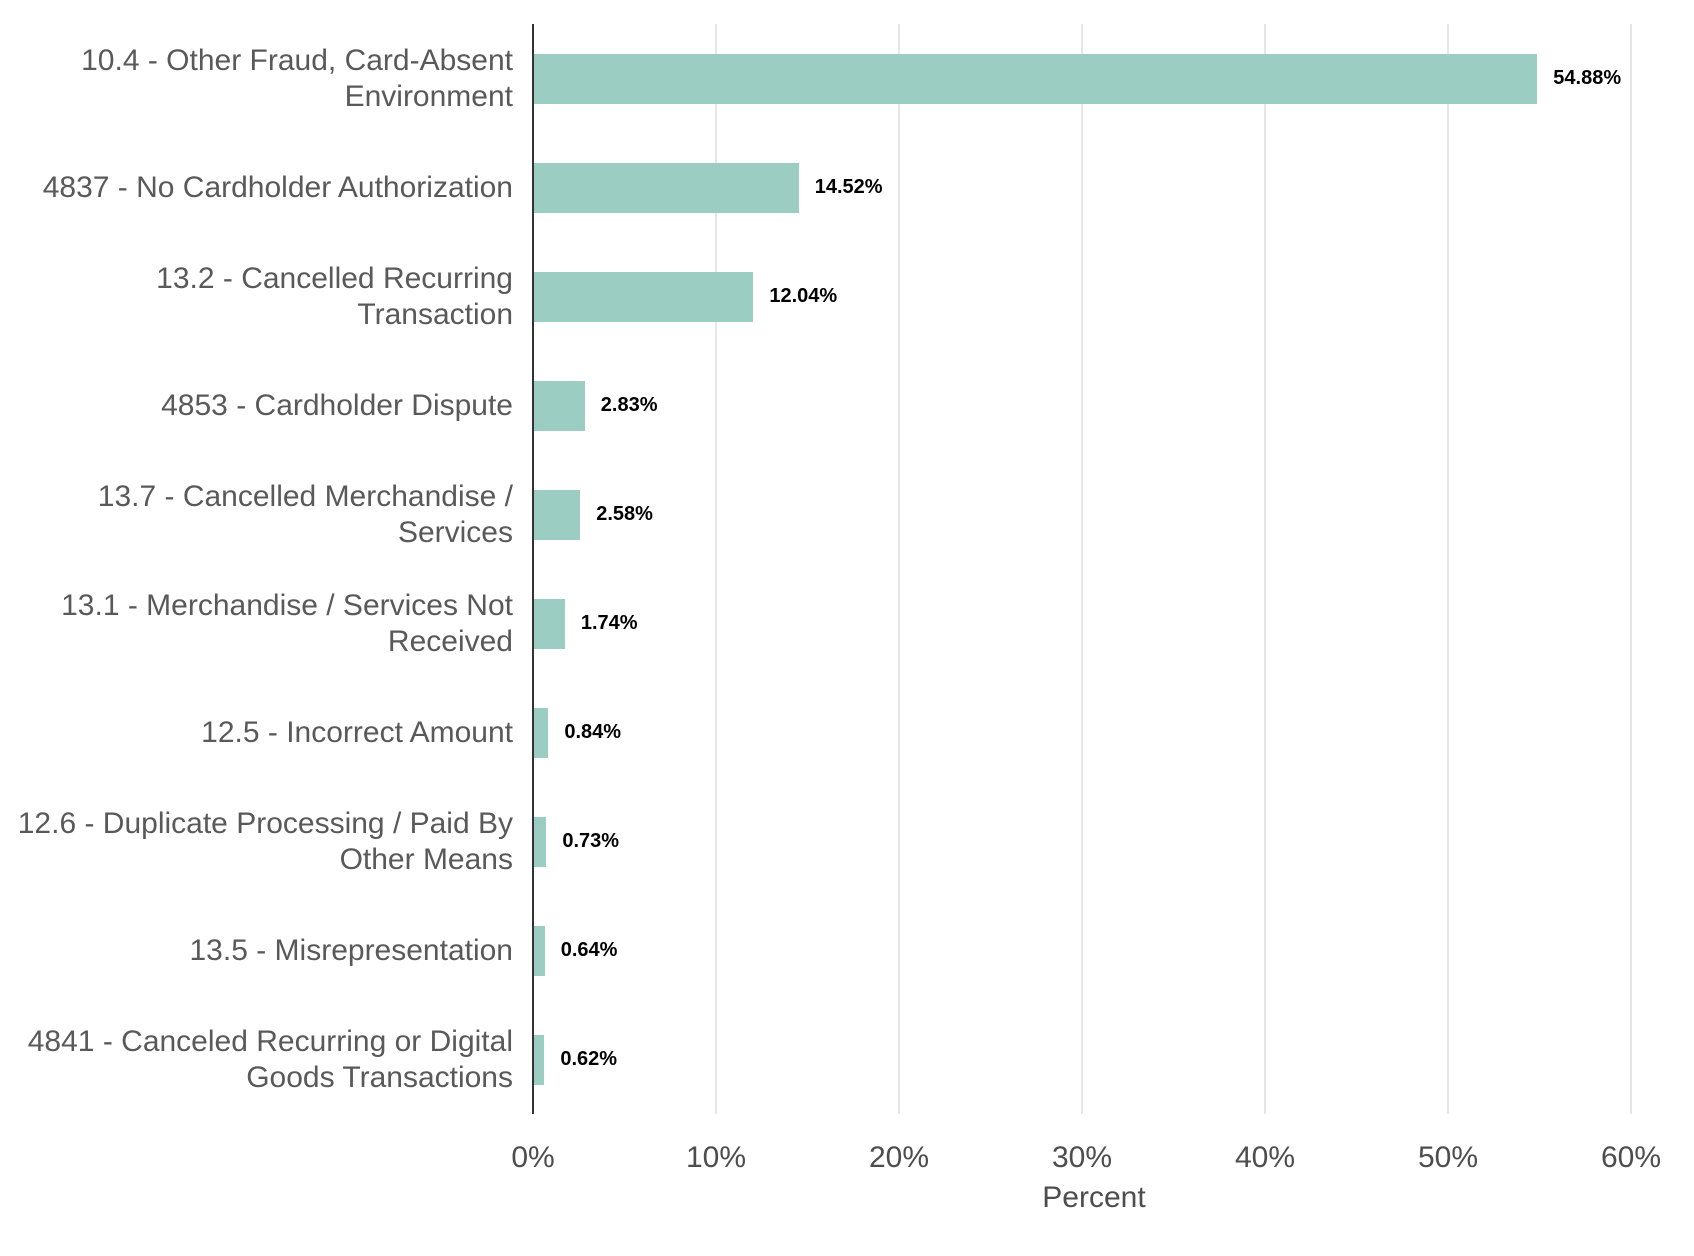  I want to click on category-label: 13.2 - Cancelled Recurring Transaction, so click(334, 296).